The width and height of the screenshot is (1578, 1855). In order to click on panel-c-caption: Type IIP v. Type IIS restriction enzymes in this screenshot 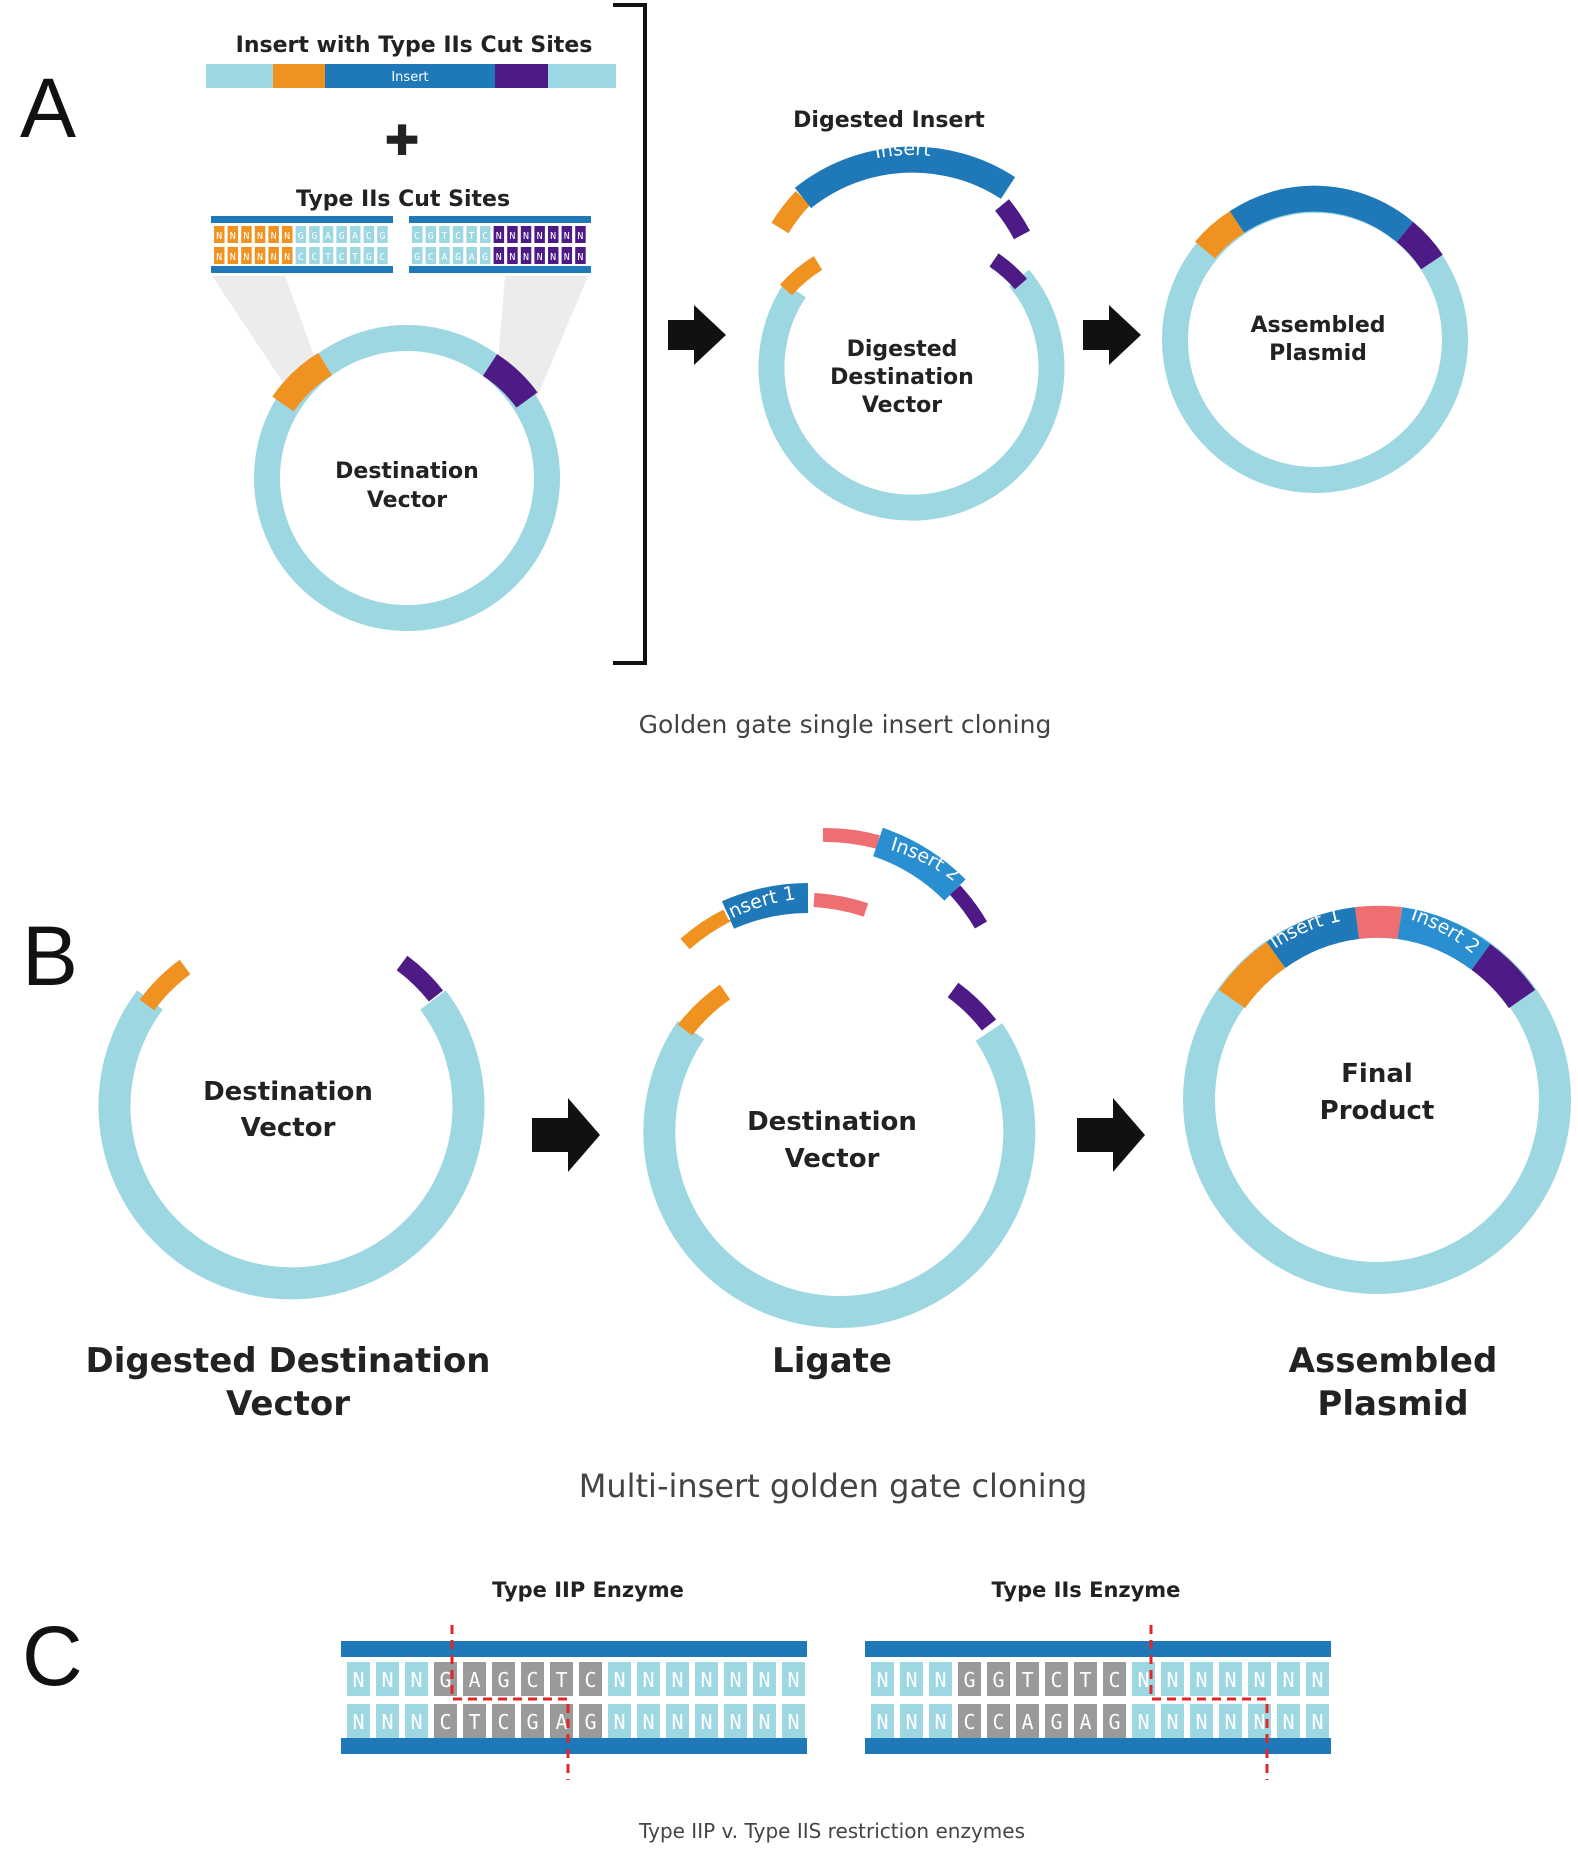, I will do `click(831, 1831)`.